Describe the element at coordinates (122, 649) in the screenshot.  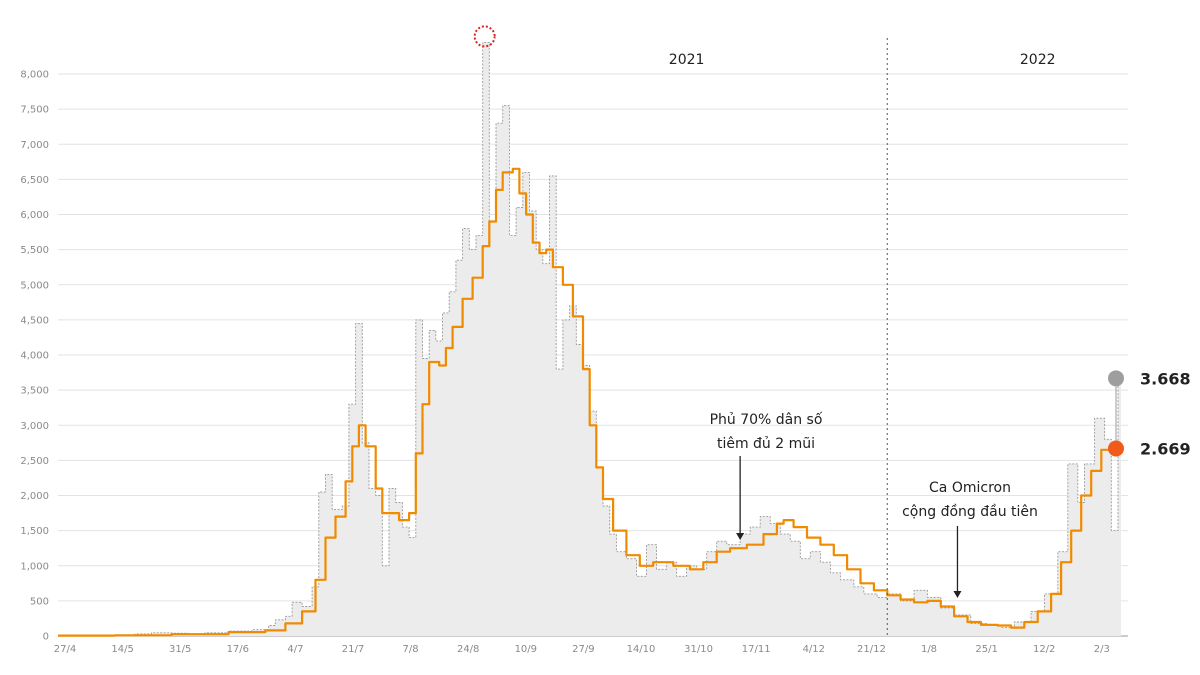
I see `x-tick-label: 14/5` at that location.